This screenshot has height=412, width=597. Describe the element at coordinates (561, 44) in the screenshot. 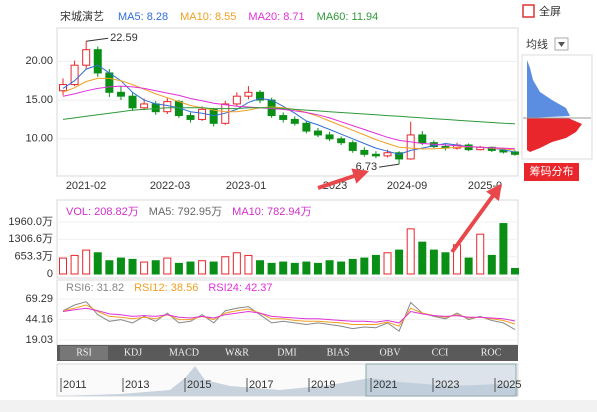

I see `dropdown-arrow` at that location.